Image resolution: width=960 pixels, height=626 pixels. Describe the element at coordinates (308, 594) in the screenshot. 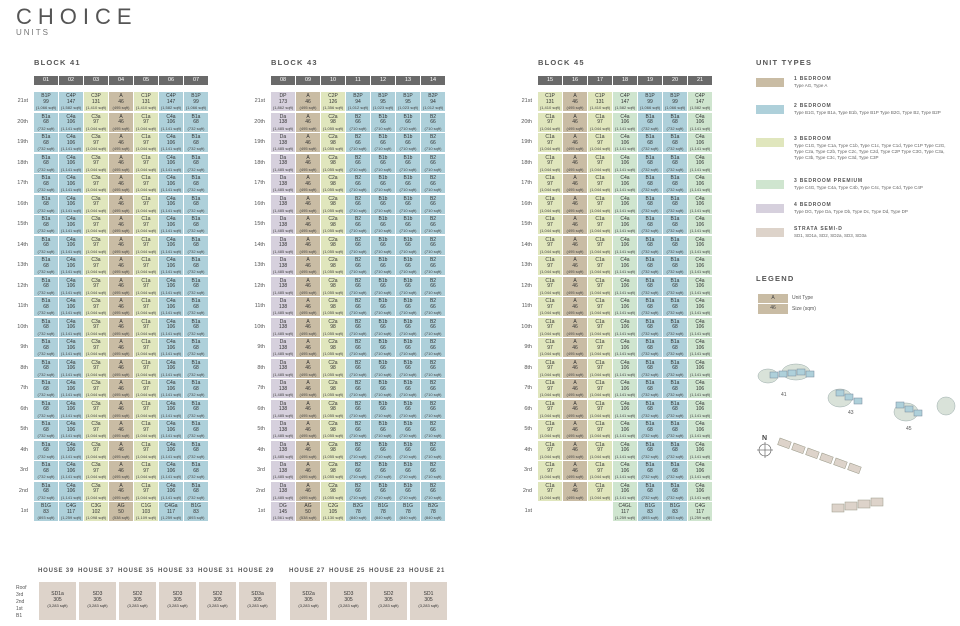

I see `house-type: SD2a` at that location.